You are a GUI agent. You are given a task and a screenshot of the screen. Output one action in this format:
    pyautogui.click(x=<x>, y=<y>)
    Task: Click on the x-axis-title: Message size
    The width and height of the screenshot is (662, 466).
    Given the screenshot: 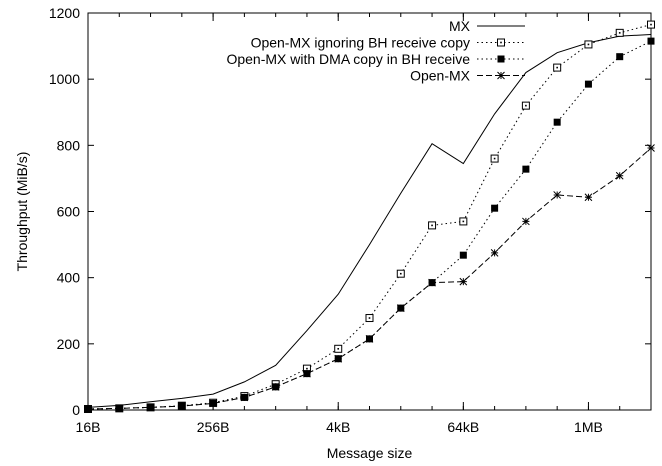 What is the action you would take?
    pyautogui.click(x=370, y=453)
    